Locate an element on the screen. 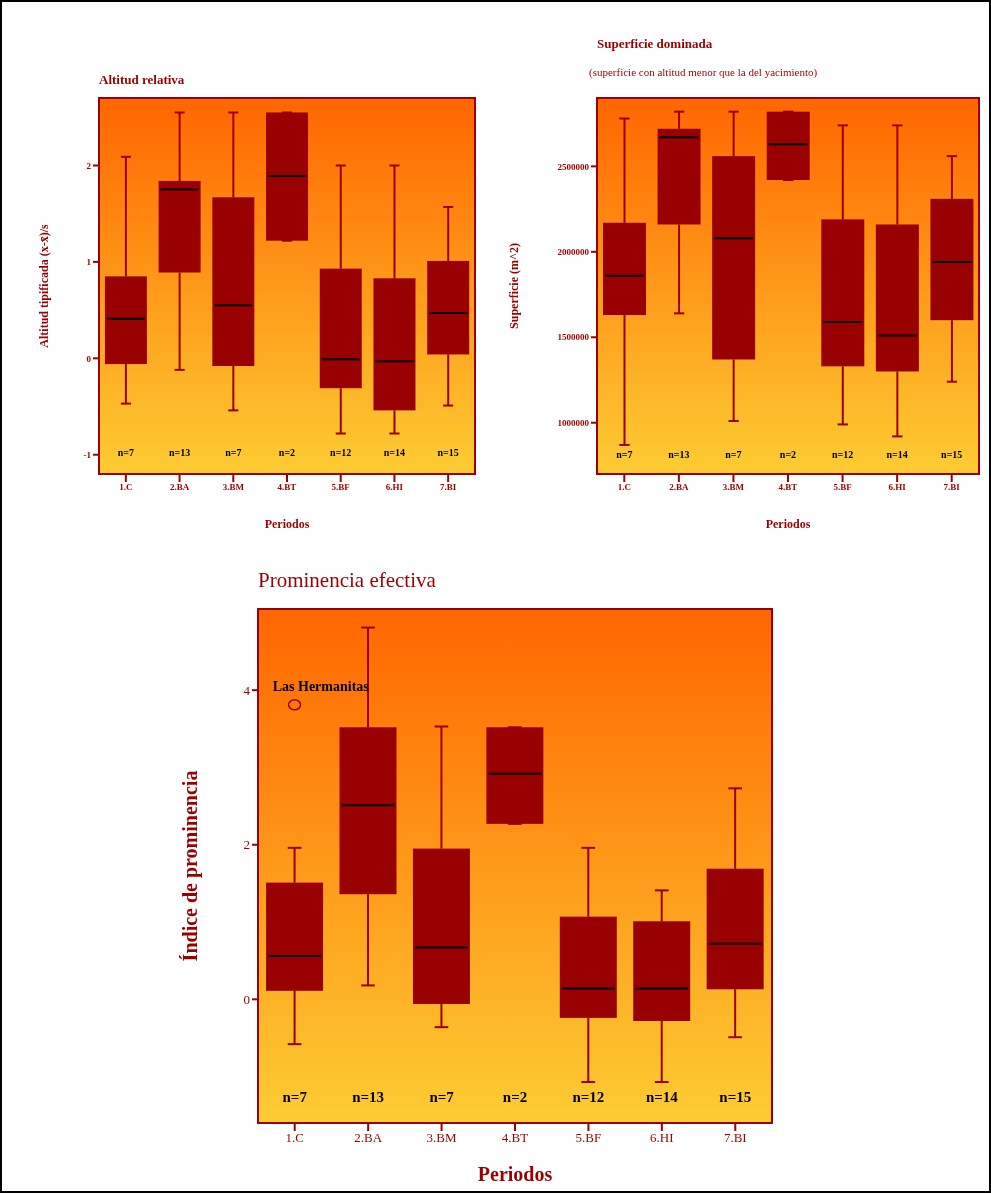 Image resolution: width=991 pixels, height=1195 pixels. y-tick-label: 1500000 is located at coordinates (573, 337).